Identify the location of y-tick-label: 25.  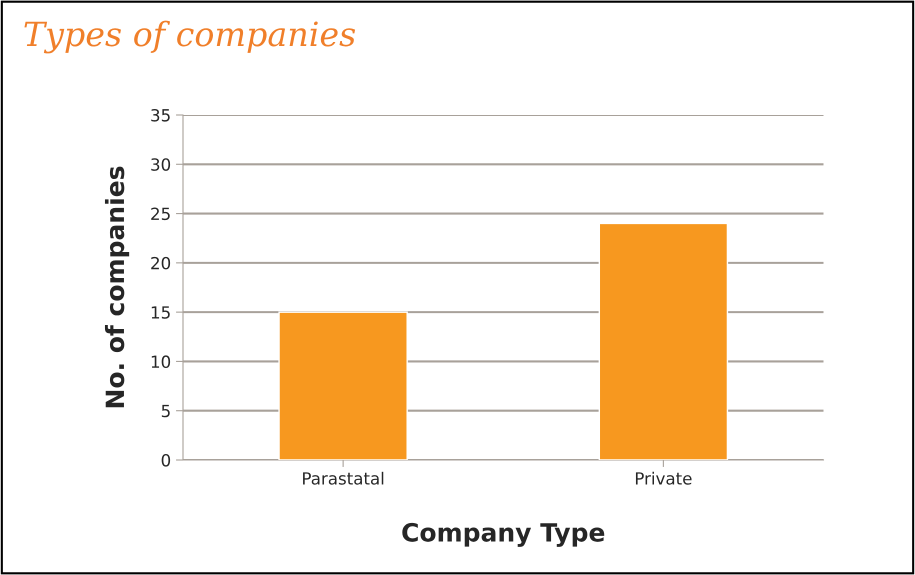
(160, 214).